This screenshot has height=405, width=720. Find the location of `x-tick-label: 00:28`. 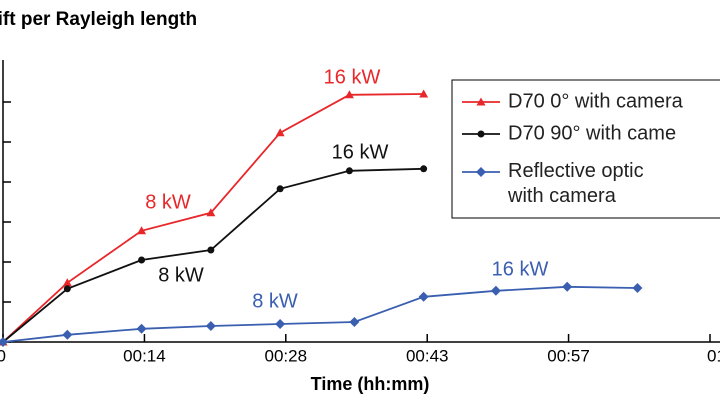

x-tick-label: 00:28 is located at coordinates (286, 355).